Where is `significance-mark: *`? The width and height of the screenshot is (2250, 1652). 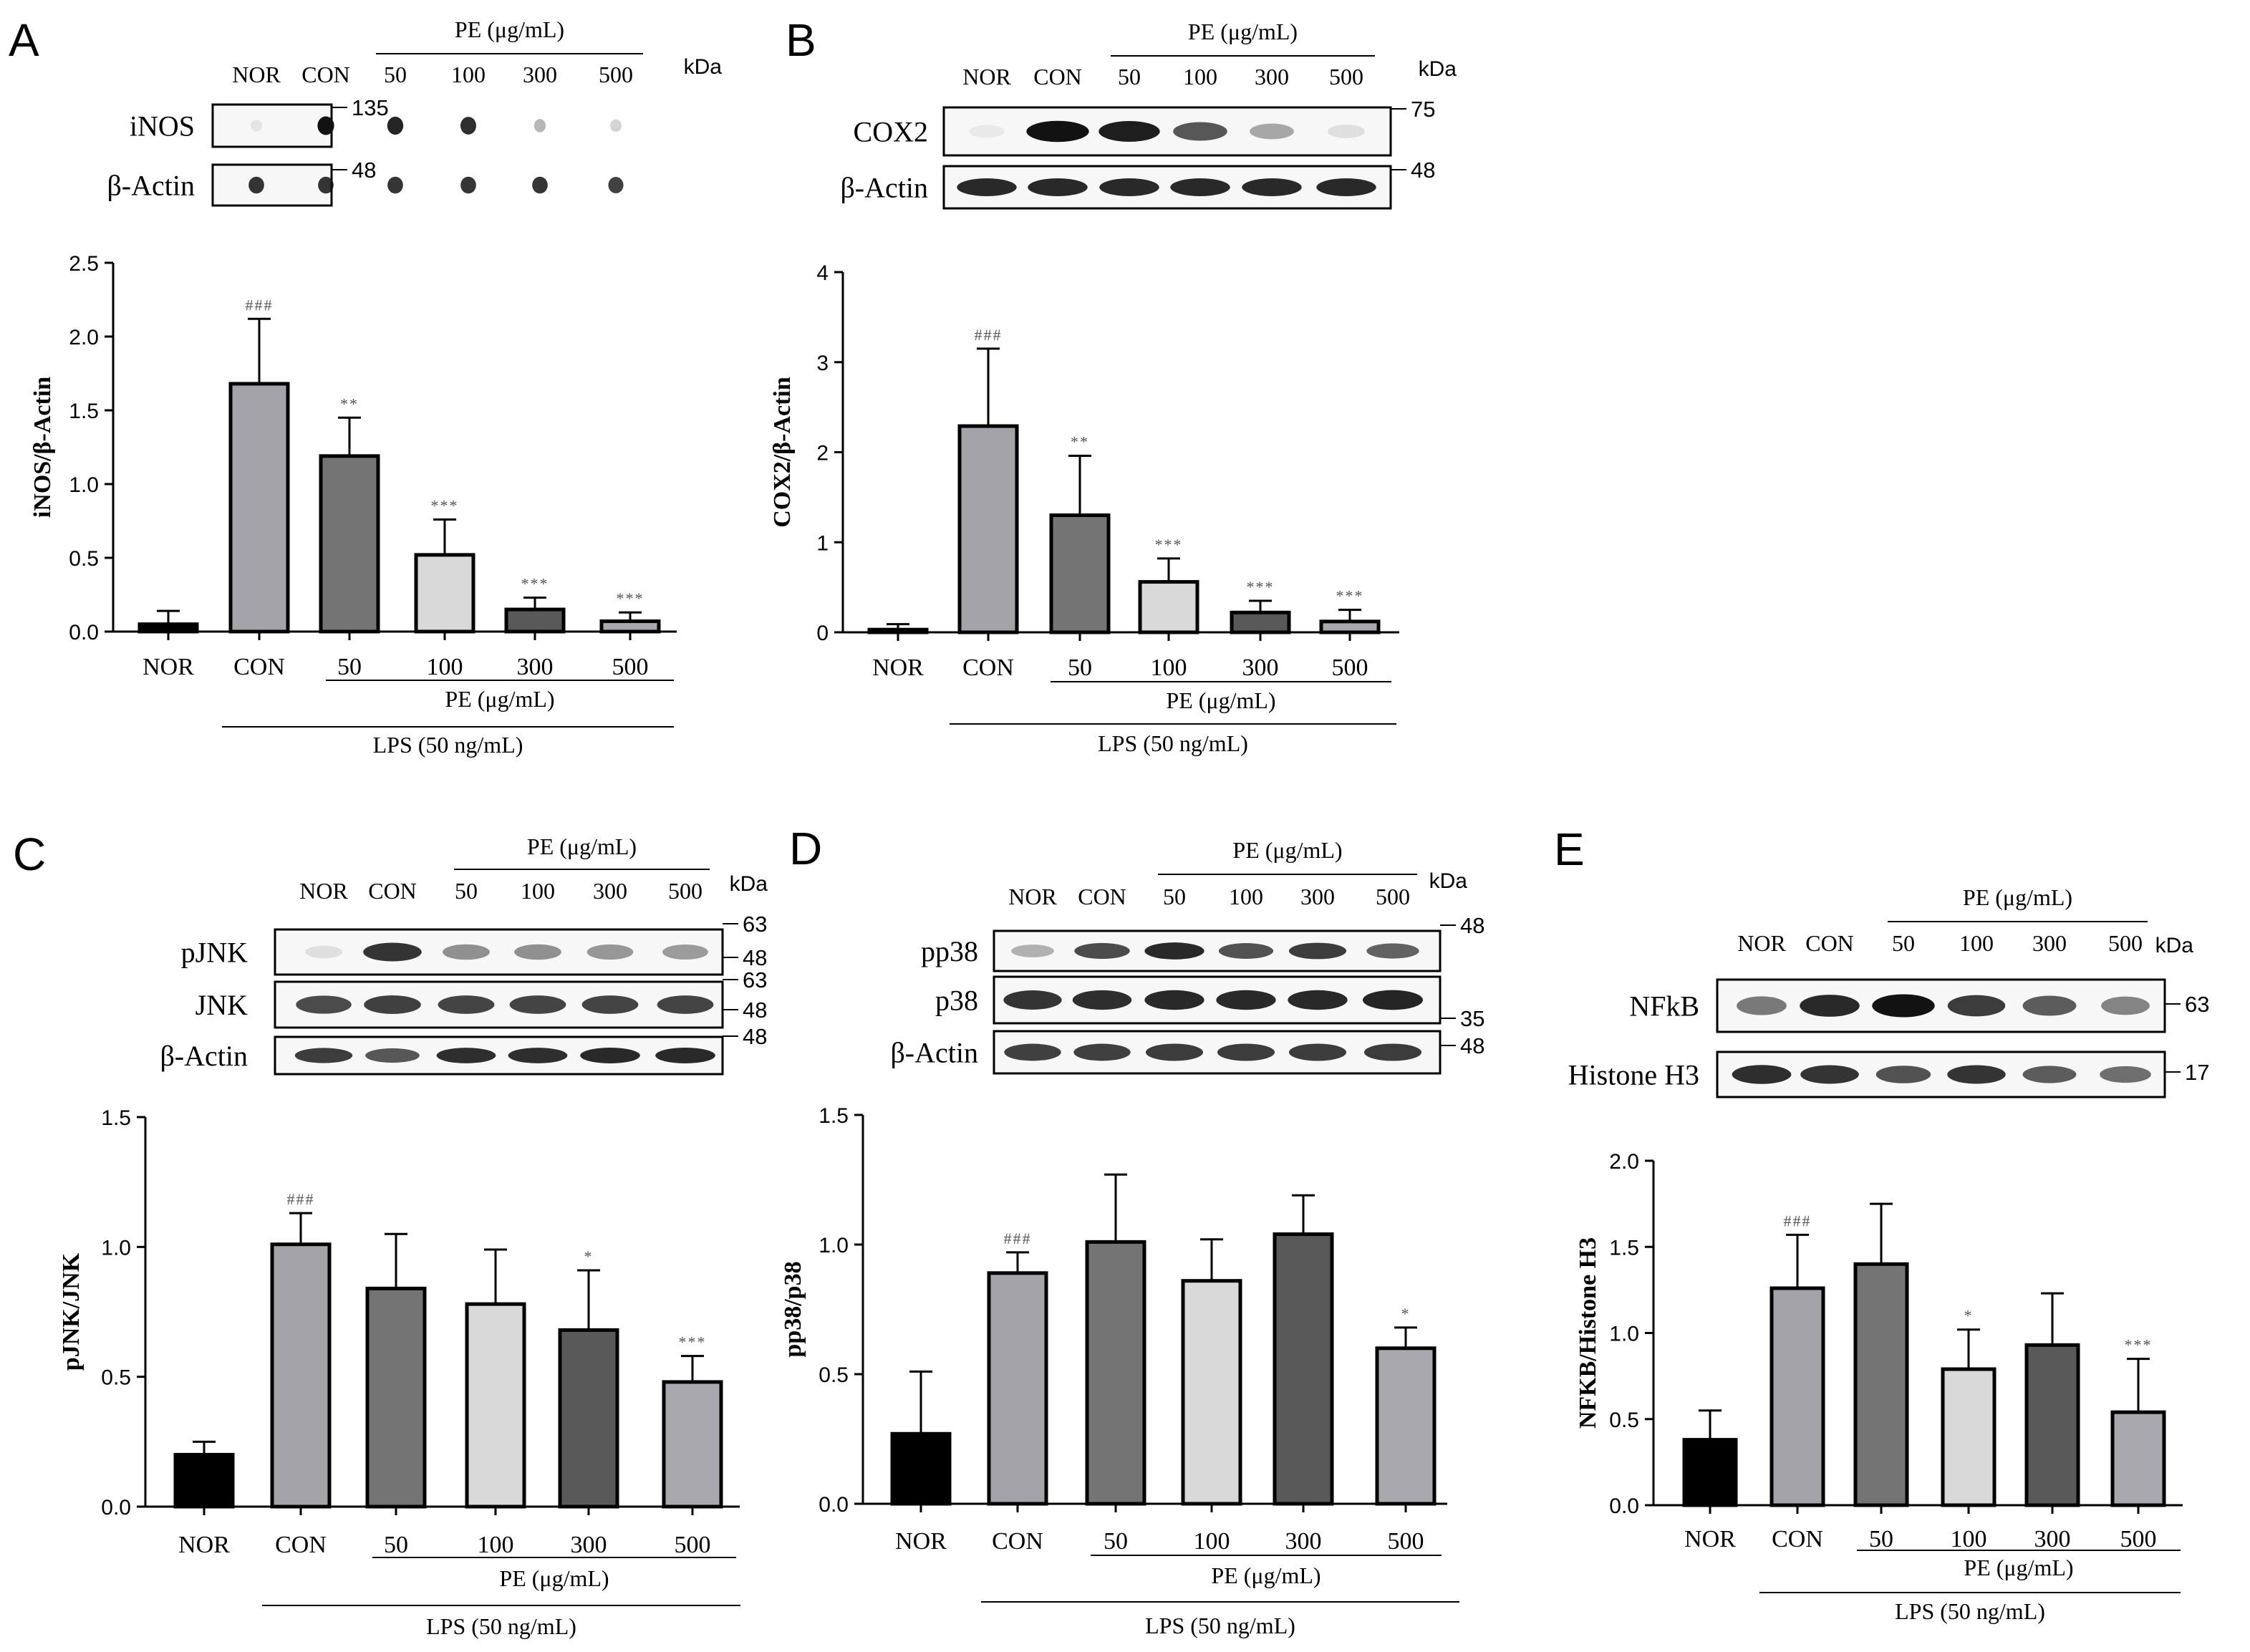
significance-mark: * is located at coordinates (1969, 1316).